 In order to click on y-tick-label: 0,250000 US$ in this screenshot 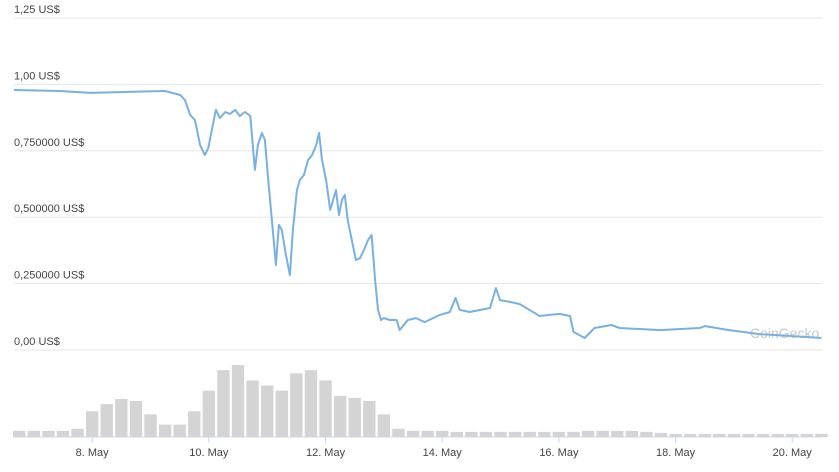, I will do `click(49, 276)`.